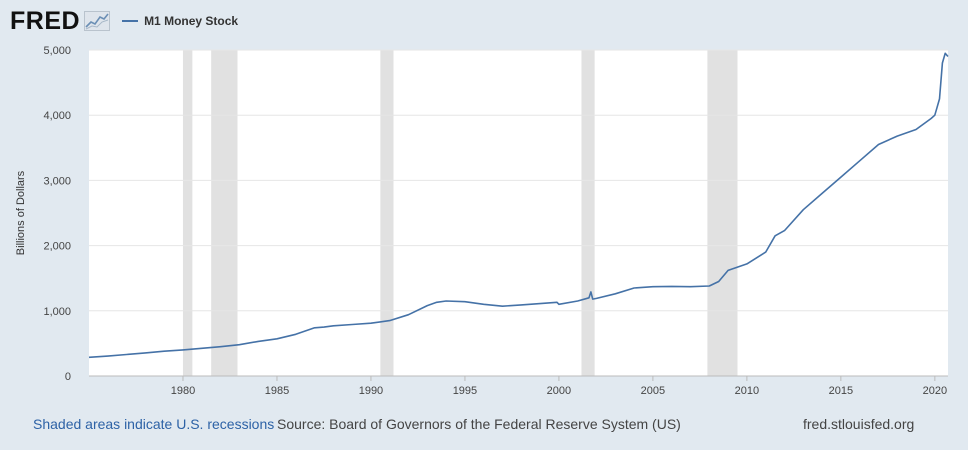 The image size is (968, 450). Describe the element at coordinates (57, 51) in the screenshot. I see `y-tick-label: 5,000` at that location.